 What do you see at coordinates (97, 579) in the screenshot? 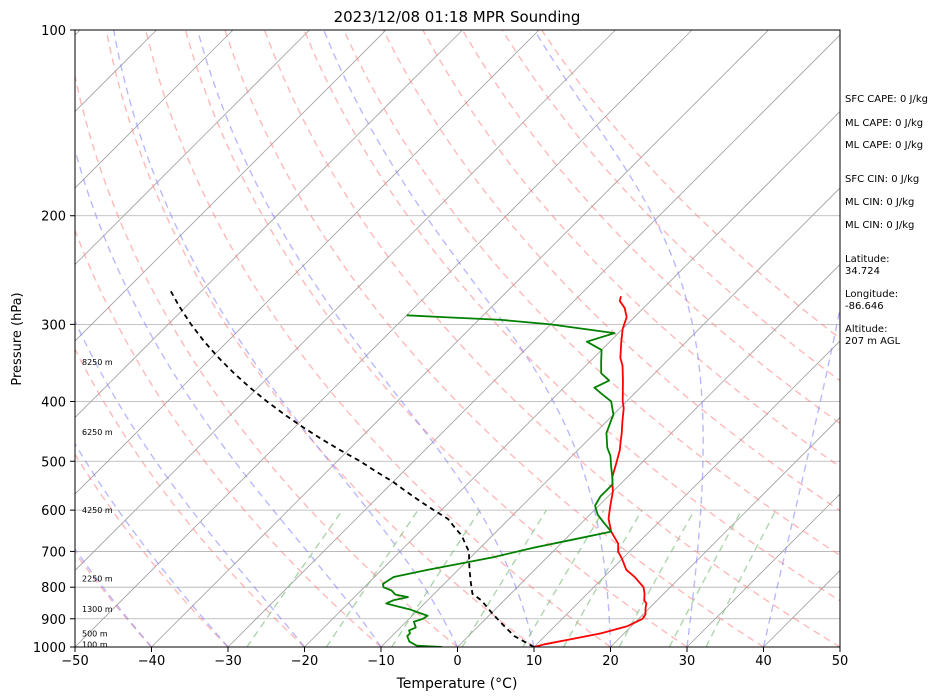
I see `height-label-3: 2250 m` at bounding box center [97, 579].